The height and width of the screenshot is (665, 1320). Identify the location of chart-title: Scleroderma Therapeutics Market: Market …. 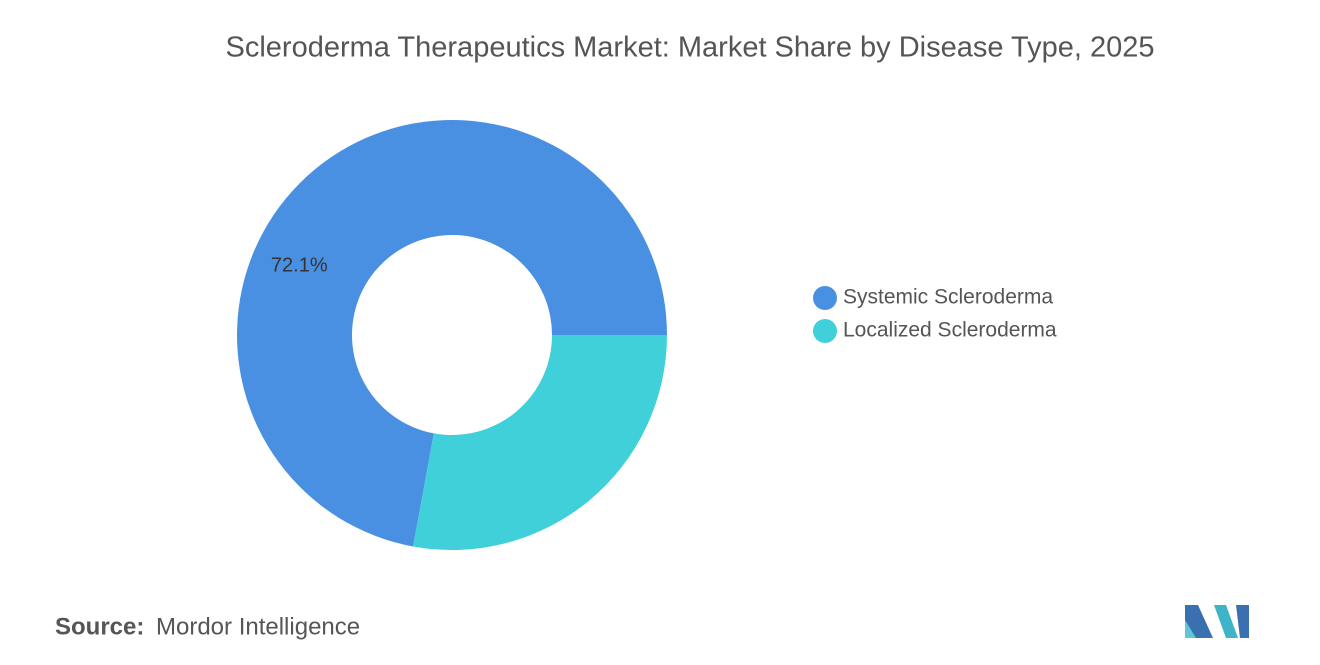
(690, 48).